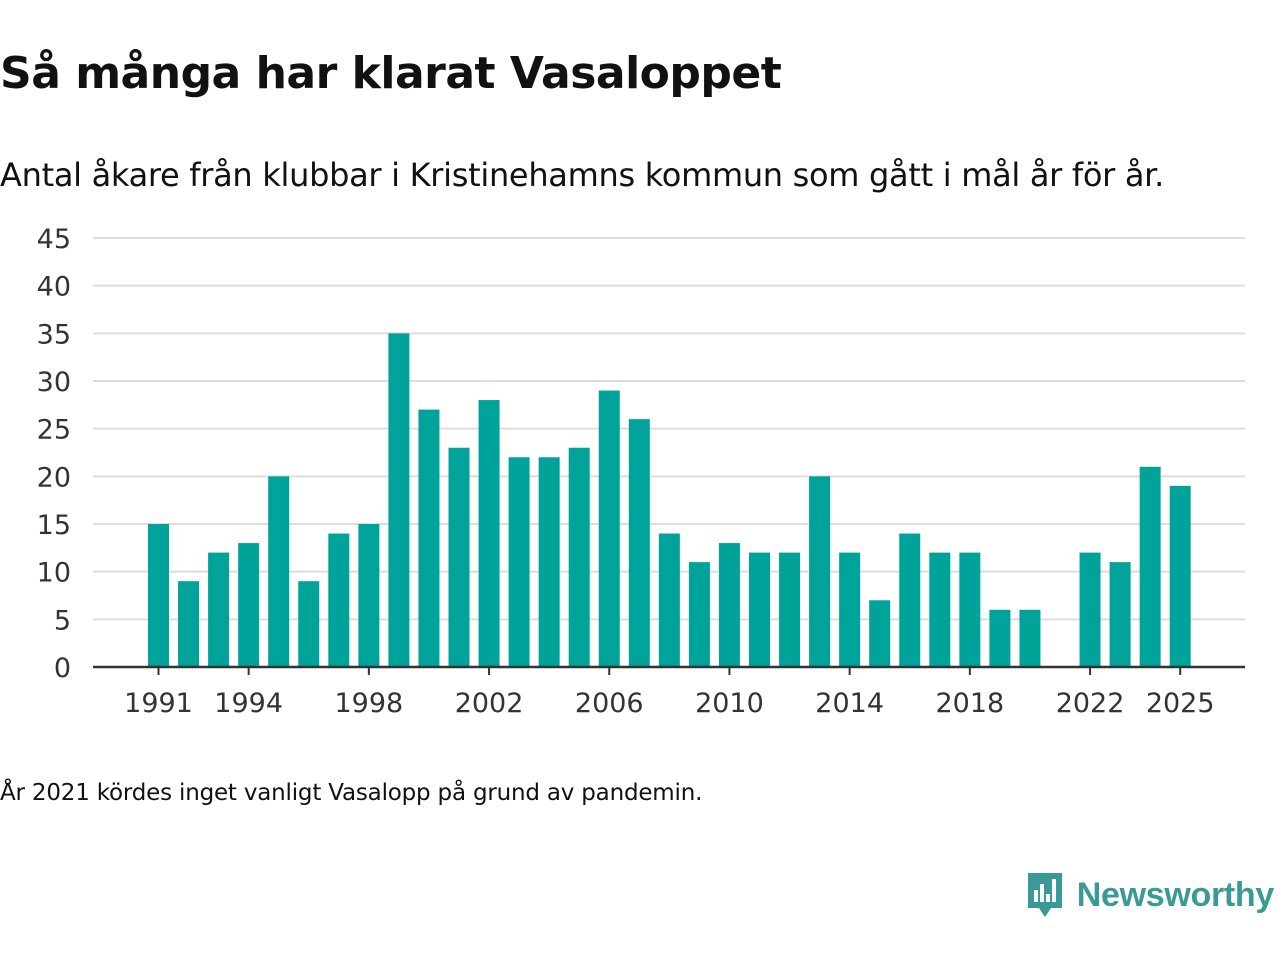  I want to click on bar-1997, so click(339, 600).